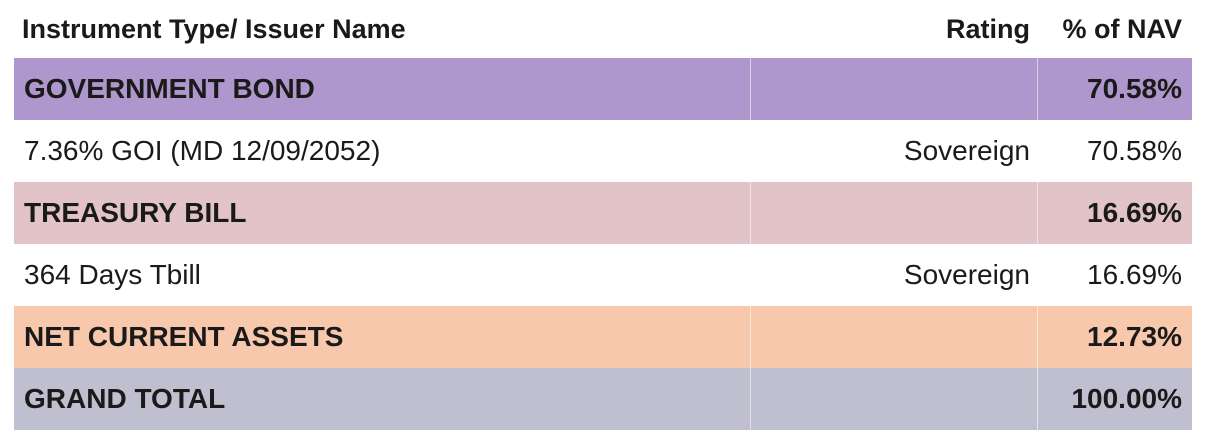 This screenshot has height=446, width=1209. Describe the element at coordinates (382, 89) in the screenshot. I see `row-name: GOVERNMENT BOND` at that location.